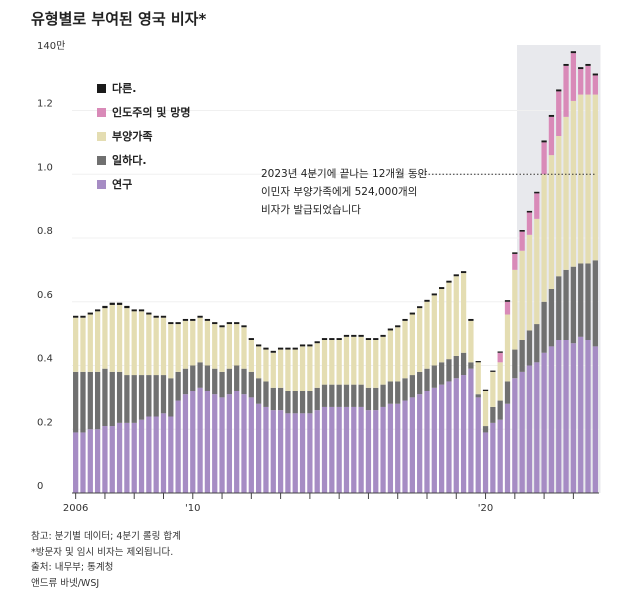  What do you see at coordinates (72, 567) in the screenshot?
I see `footer-source: 출처: 내무부; 통계청` at bounding box center [72, 567].